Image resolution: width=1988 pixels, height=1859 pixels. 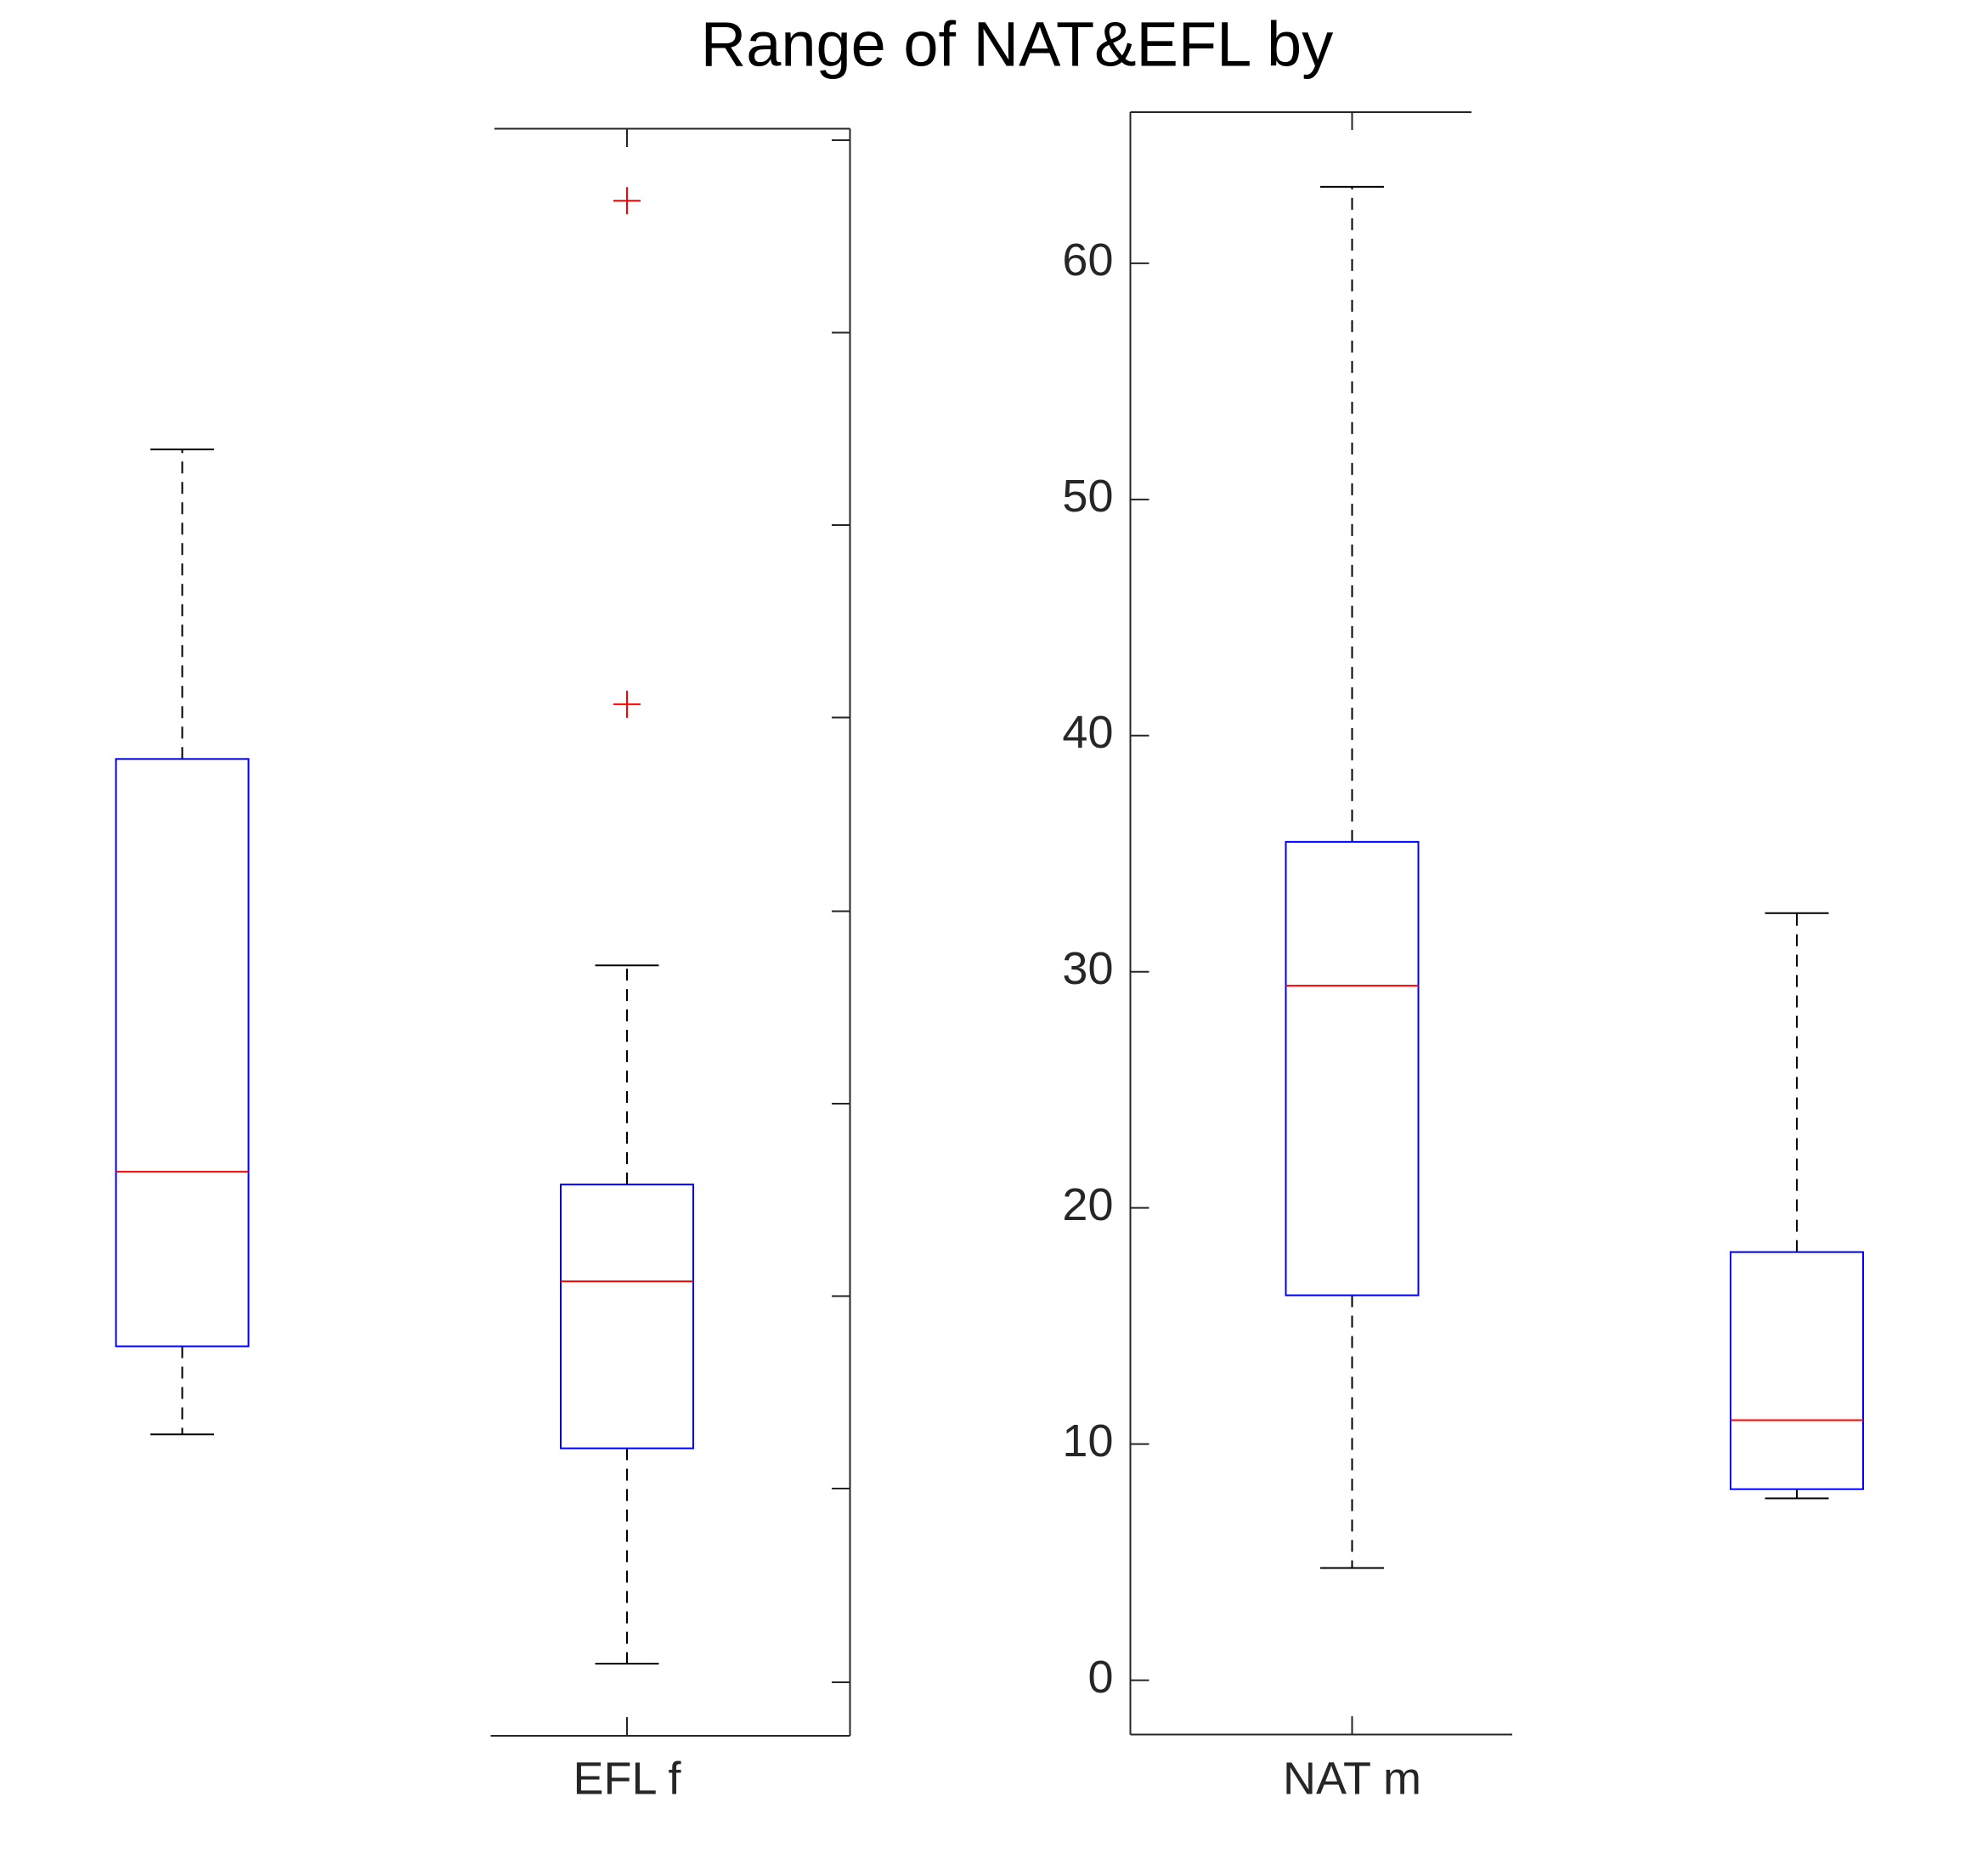 What do you see at coordinates (1087, 497) in the screenshot?
I see `y-tick-label: 50` at bounding box center [1087, 497].